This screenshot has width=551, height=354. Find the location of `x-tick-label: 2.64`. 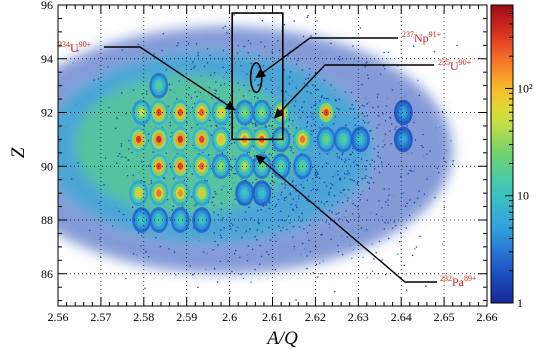

x-tick-label: 2.64 is located at coordinates (401, 317).